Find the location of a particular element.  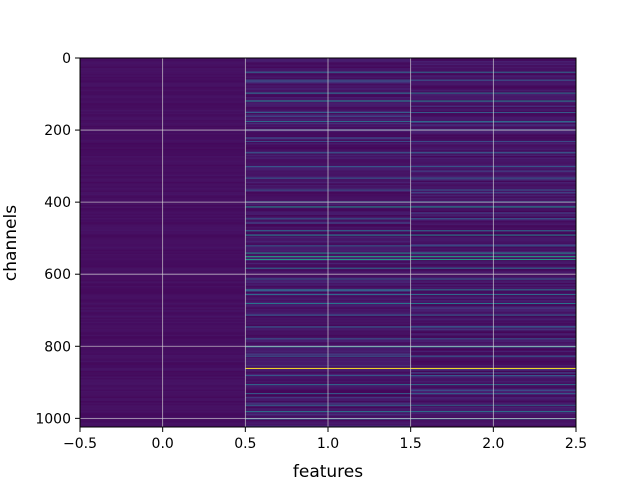

y-axis-label: channels is located at coordinates (11, 243).